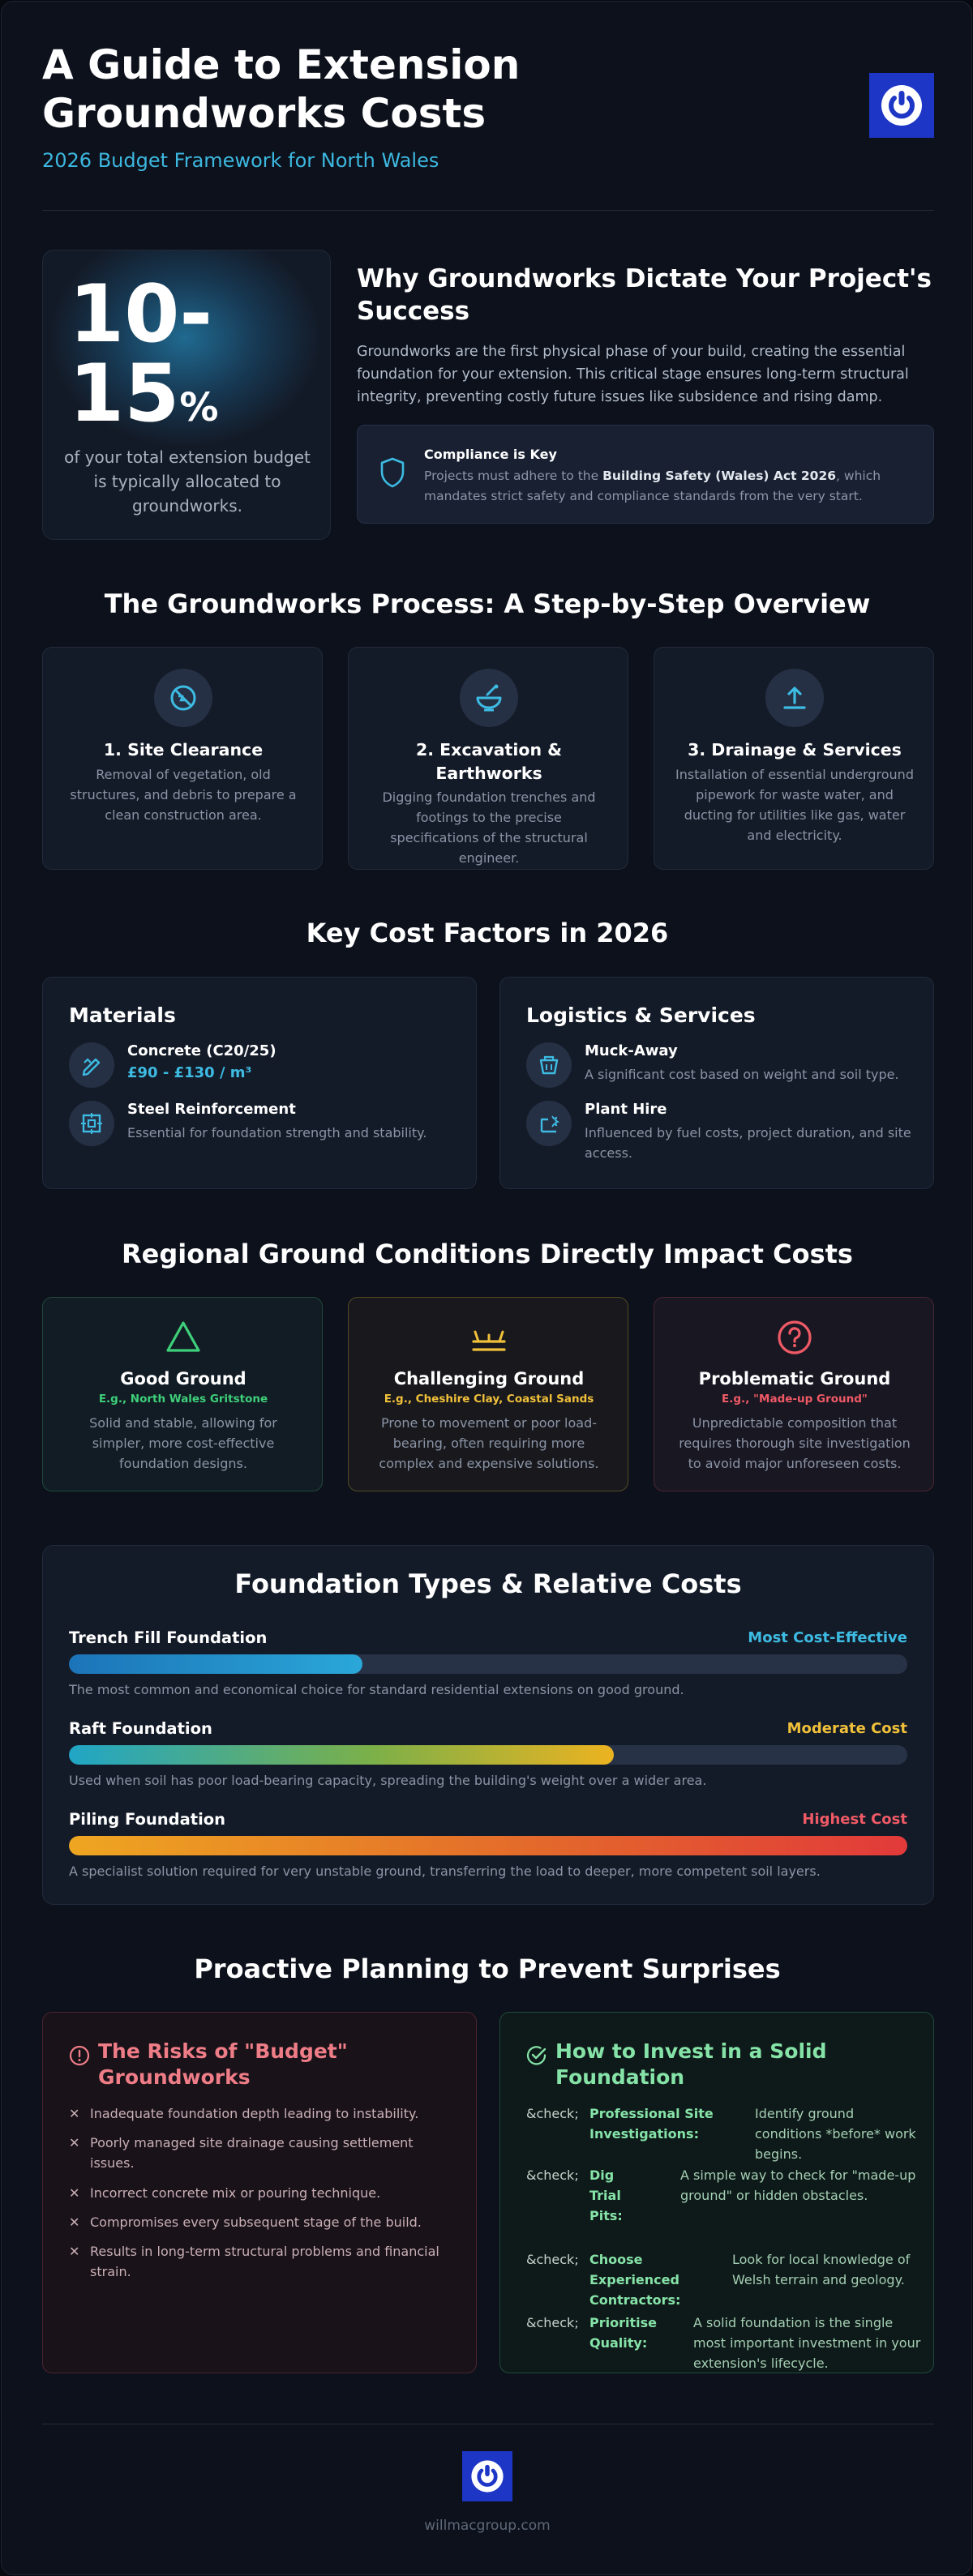  I want to click on step-title: 2. Excavation & Earthworks, so click(489, 761).